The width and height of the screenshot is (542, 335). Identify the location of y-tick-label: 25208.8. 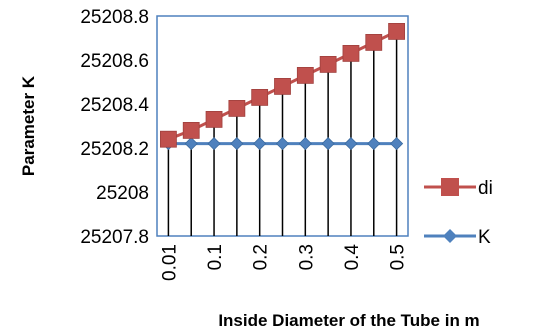
(114, 17).